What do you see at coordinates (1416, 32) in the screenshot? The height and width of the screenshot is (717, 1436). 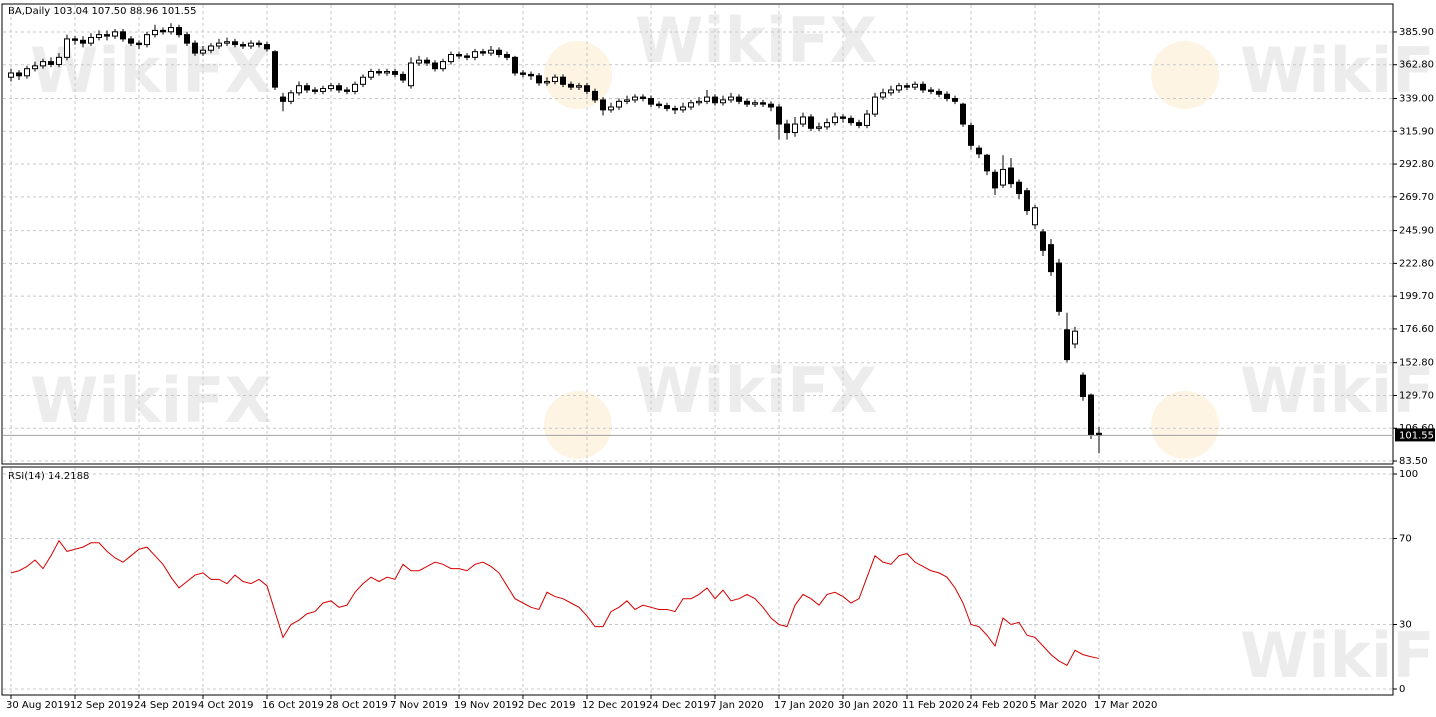 I see `y-tick-label: 385.90` at bounding box center [1416, 32].